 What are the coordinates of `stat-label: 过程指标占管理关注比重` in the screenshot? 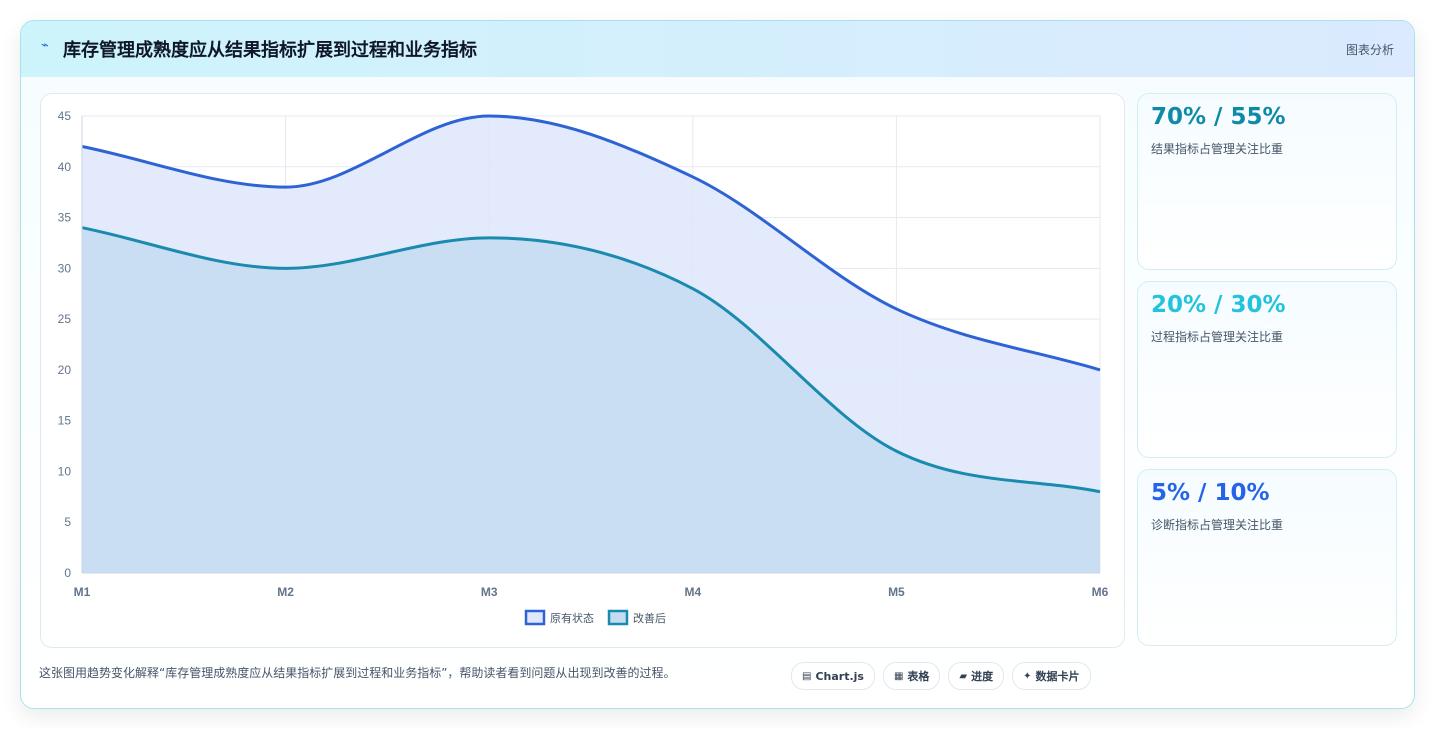 It's located at (1217, 337).